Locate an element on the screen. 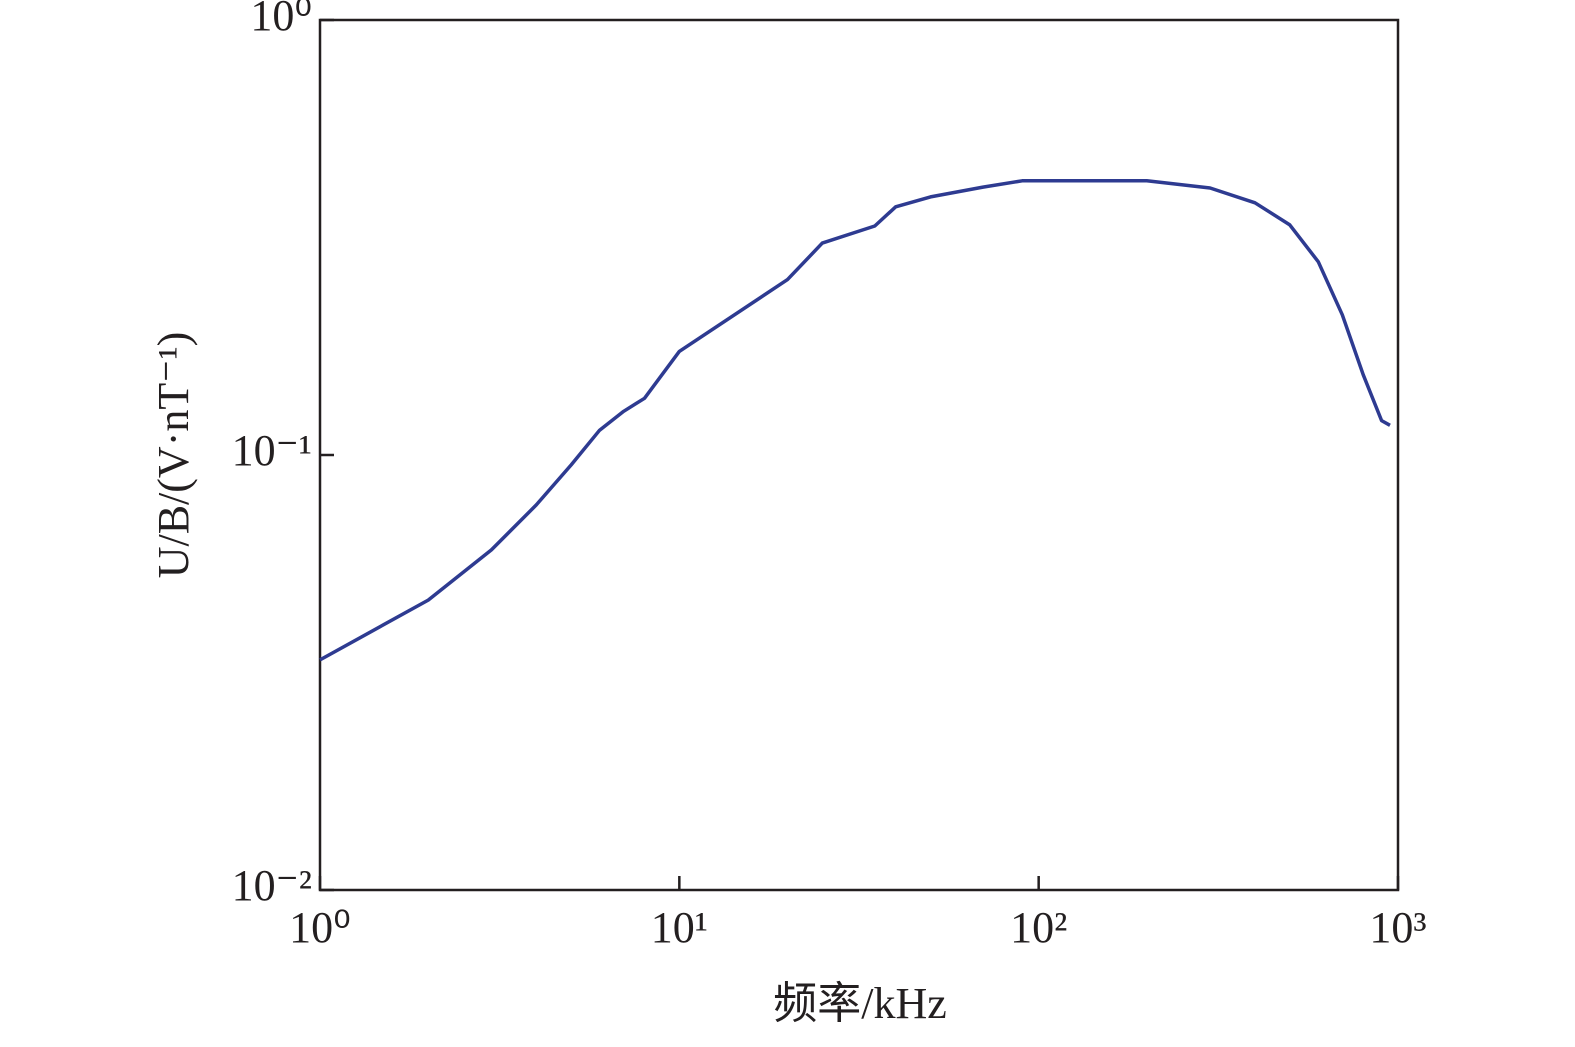 Image resolution: width=1575 pixels, height=1047 pixels. y-tick-label: 10⁰ is located at coordinates (281, 20).